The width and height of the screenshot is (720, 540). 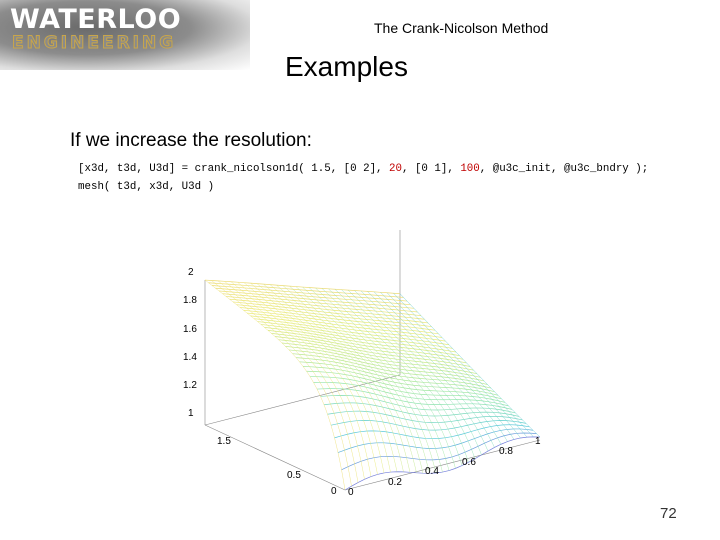 What do you see at coordinates (191, 140) in the screenshot?
I see `bullet-text: If we increase the resolution:` at bounding box center [191, 140].